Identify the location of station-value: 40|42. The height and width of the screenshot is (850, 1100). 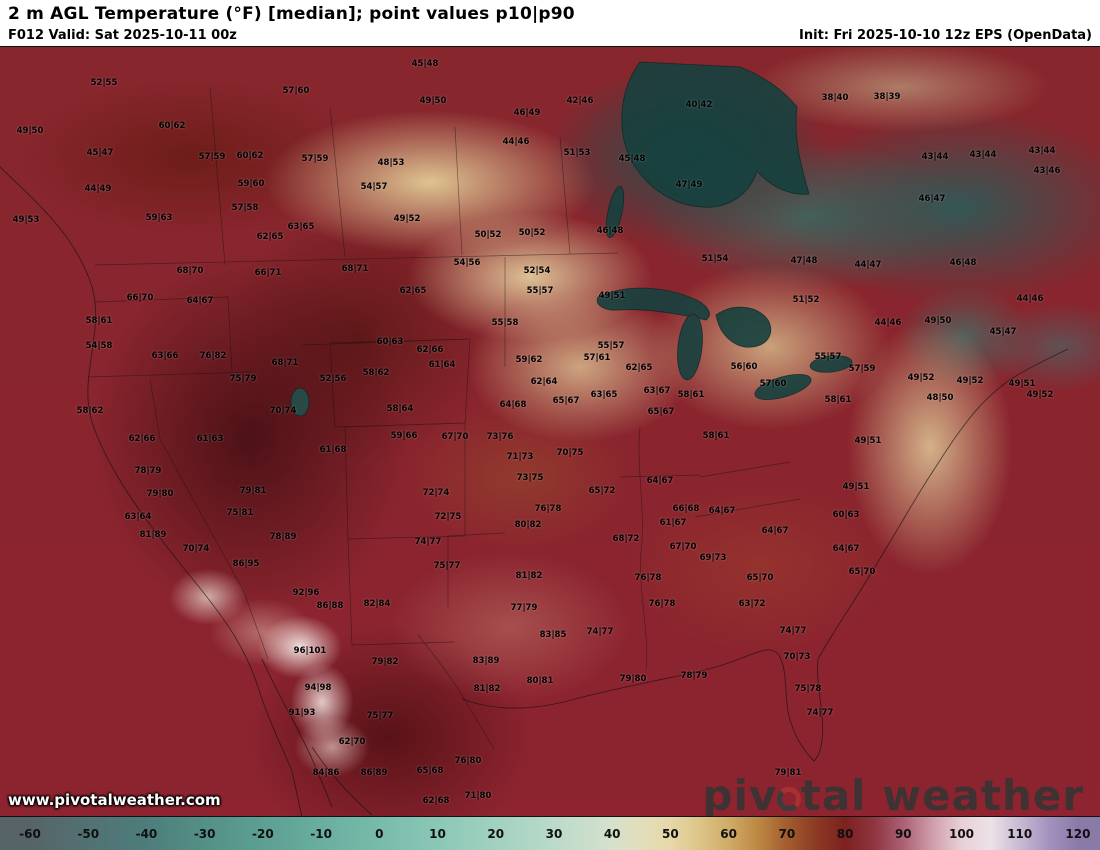
(699, 105).